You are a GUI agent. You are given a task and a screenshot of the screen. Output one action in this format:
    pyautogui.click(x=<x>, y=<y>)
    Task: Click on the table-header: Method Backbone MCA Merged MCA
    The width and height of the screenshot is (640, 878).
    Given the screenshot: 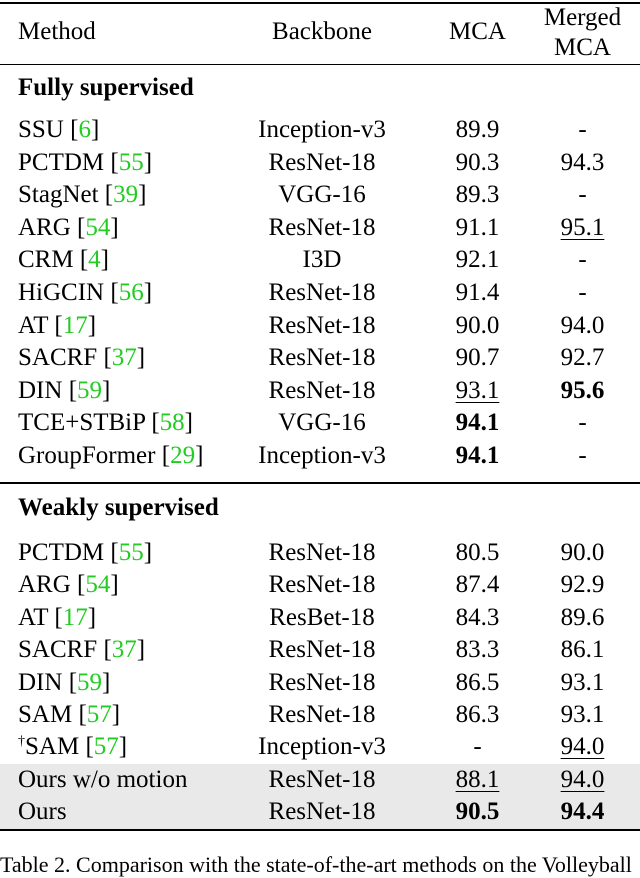 What is the action you would take?
    pyautogui.click(x=320, y=31)
    